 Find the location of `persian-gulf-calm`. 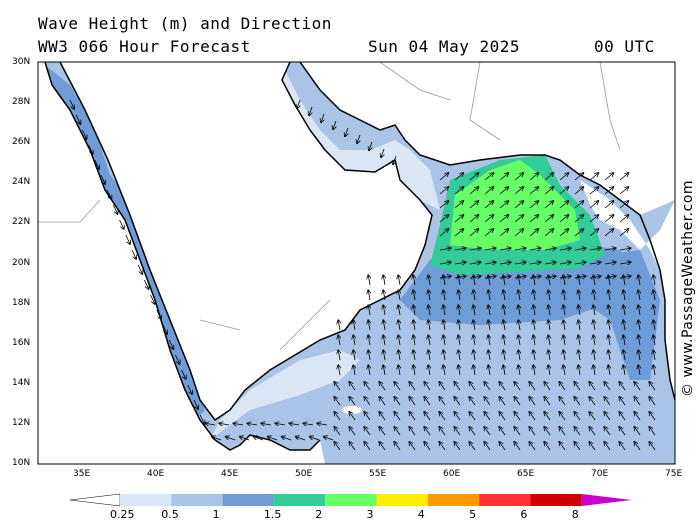

persian-gulf-calm is located at coordinates (360, 140).